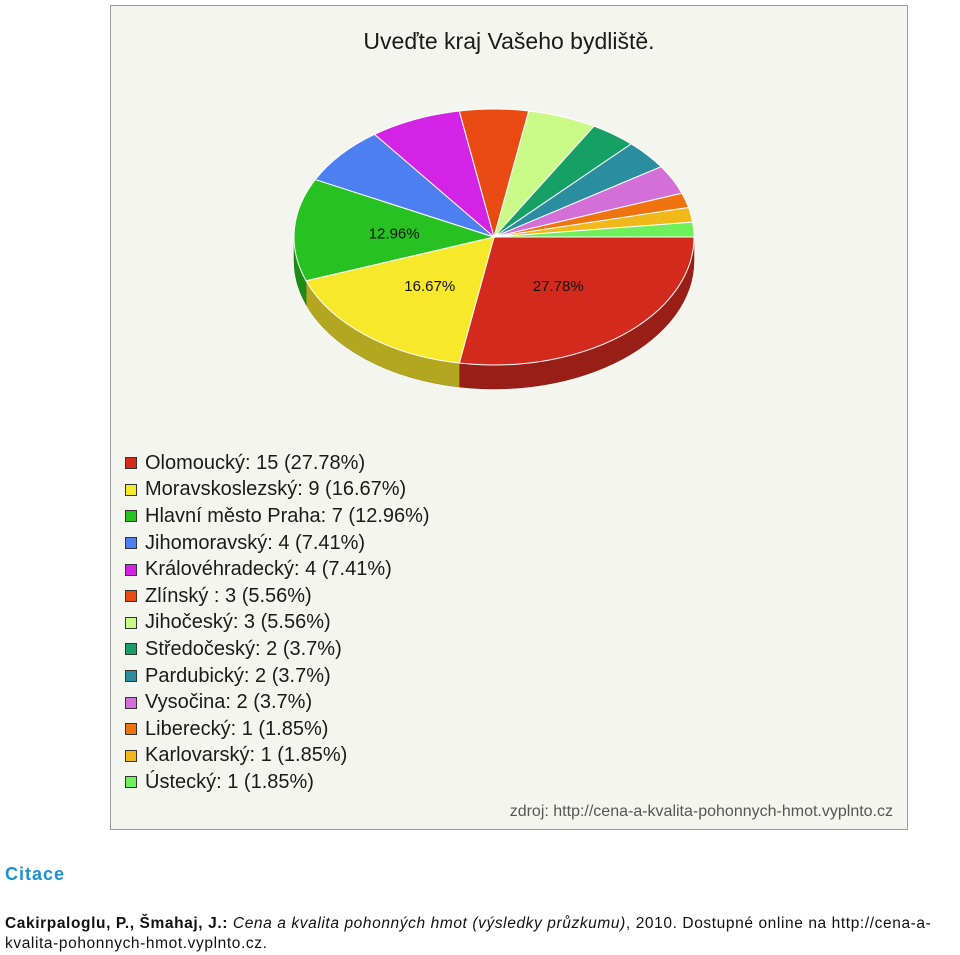  Describe the element at coordinates (238, 675) in the screenshot. I see `legend-label: Pardubický: 2 (3.7%)` at that location.